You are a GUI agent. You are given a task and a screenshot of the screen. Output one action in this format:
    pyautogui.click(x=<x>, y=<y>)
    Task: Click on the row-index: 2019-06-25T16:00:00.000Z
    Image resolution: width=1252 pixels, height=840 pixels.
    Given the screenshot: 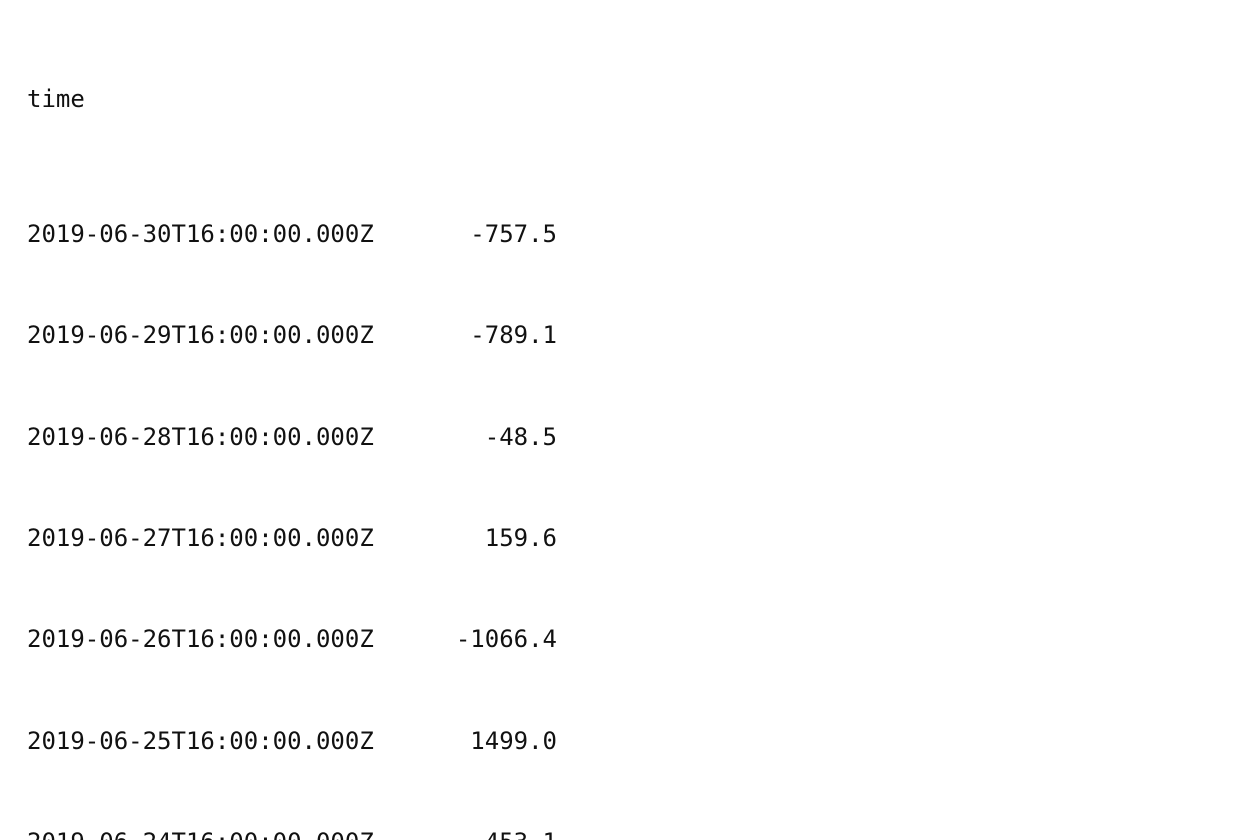 What is the action you would take?
    pyautogui.click(x=200, y=740)
    